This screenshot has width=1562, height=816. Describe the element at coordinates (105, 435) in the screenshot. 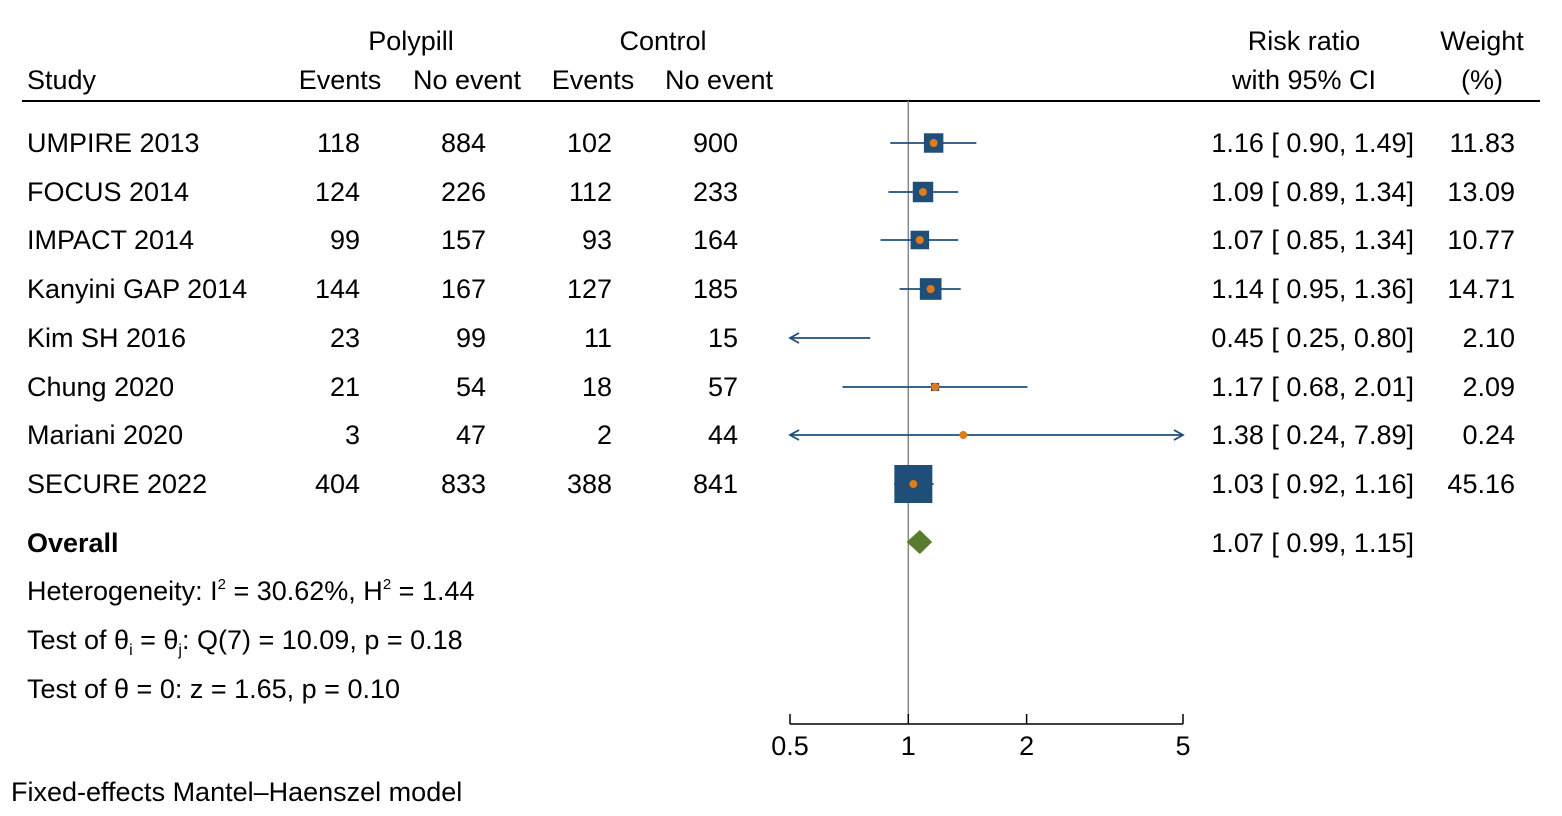

I see `study-name: Mariani 2020` at that location.